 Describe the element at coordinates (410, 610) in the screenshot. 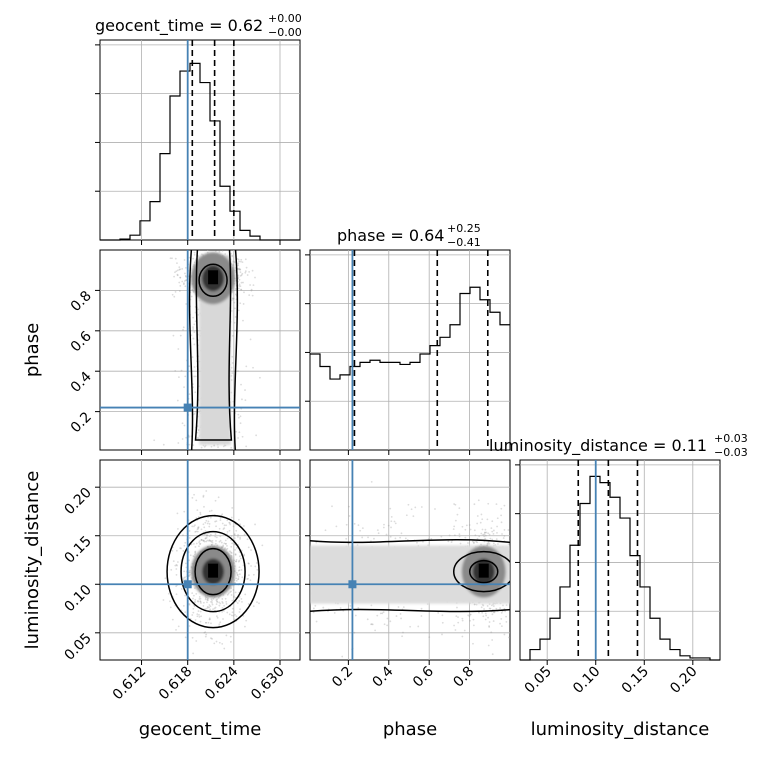

I see `contour-outer-bottom` at that location.